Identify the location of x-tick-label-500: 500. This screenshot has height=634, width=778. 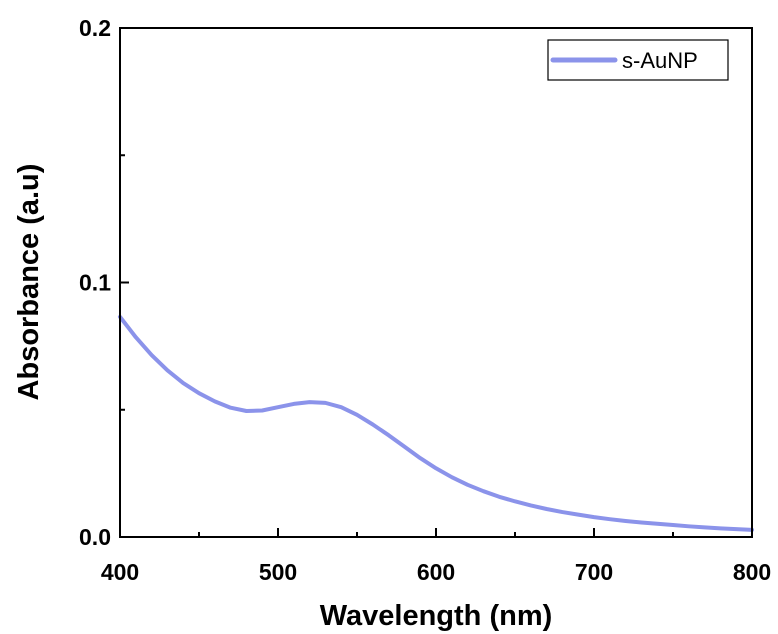
(278, 572).